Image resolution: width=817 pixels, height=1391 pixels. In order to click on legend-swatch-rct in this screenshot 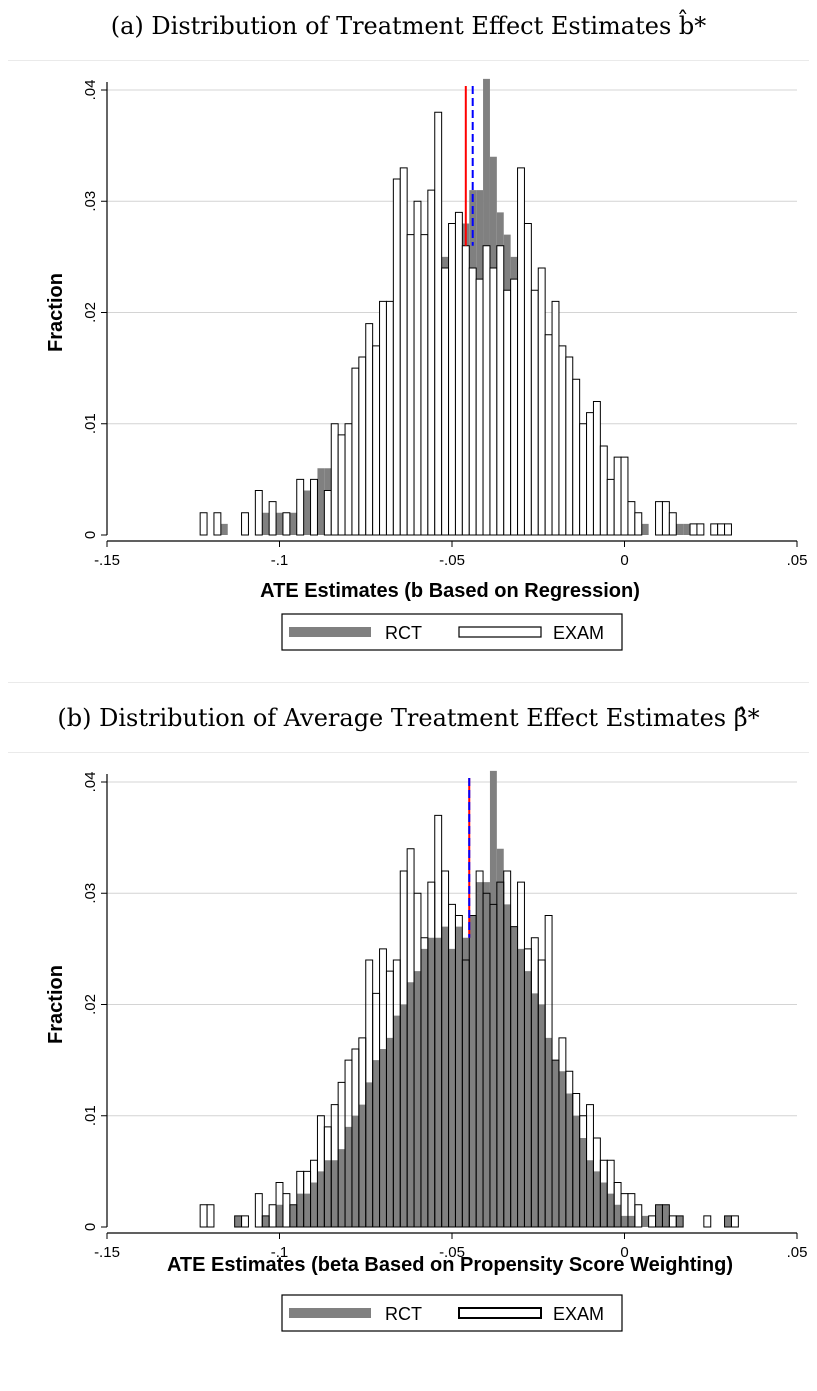, I will do `click(330, 632)`.